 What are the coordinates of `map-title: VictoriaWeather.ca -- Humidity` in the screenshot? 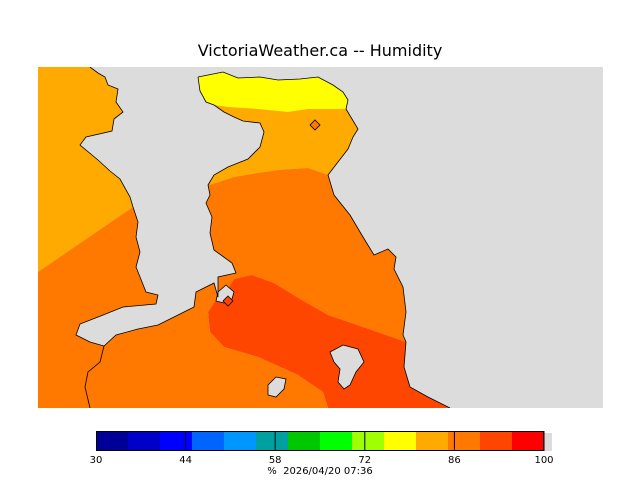 It's located at (320, 50).